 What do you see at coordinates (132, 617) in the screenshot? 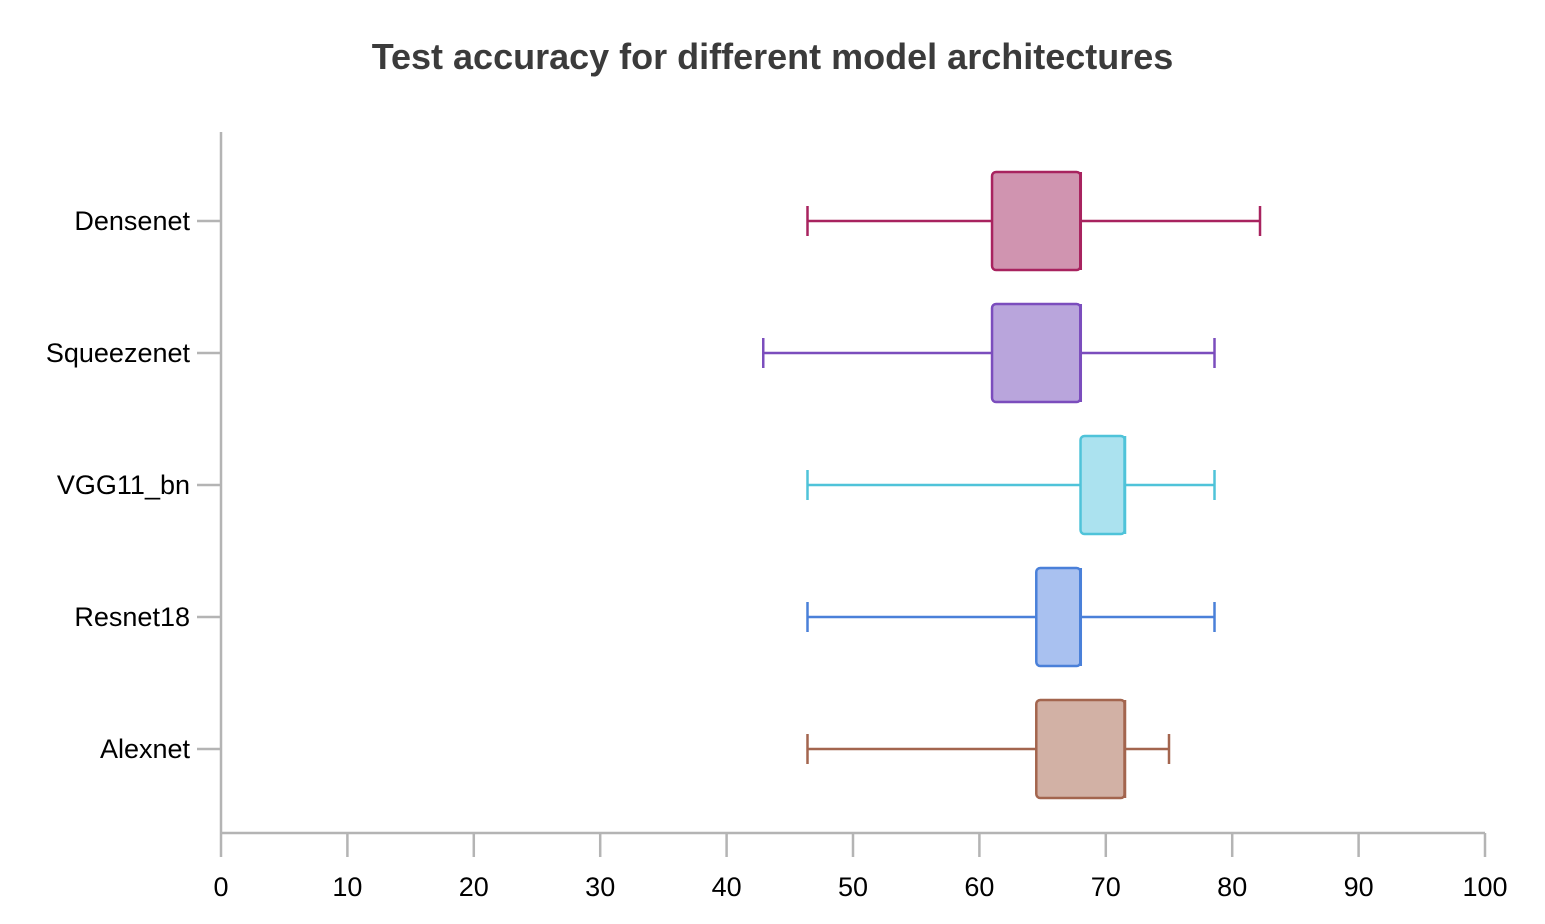
I see `y-tick-label: Resnet18` at bounding box center [132, 617].